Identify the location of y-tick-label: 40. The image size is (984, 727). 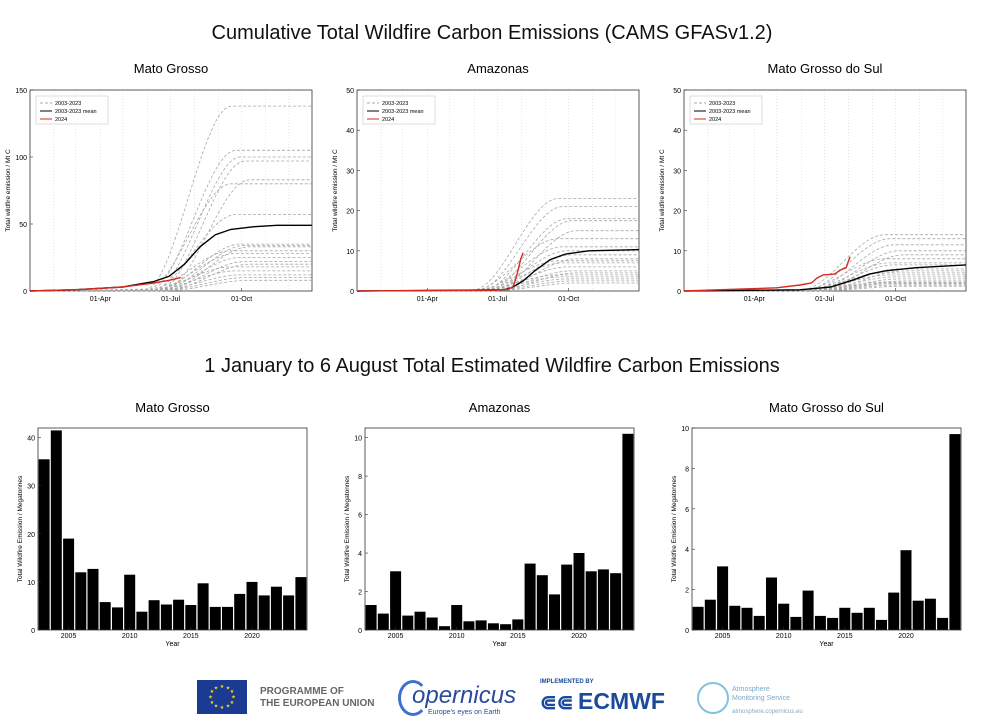
(677, 131).